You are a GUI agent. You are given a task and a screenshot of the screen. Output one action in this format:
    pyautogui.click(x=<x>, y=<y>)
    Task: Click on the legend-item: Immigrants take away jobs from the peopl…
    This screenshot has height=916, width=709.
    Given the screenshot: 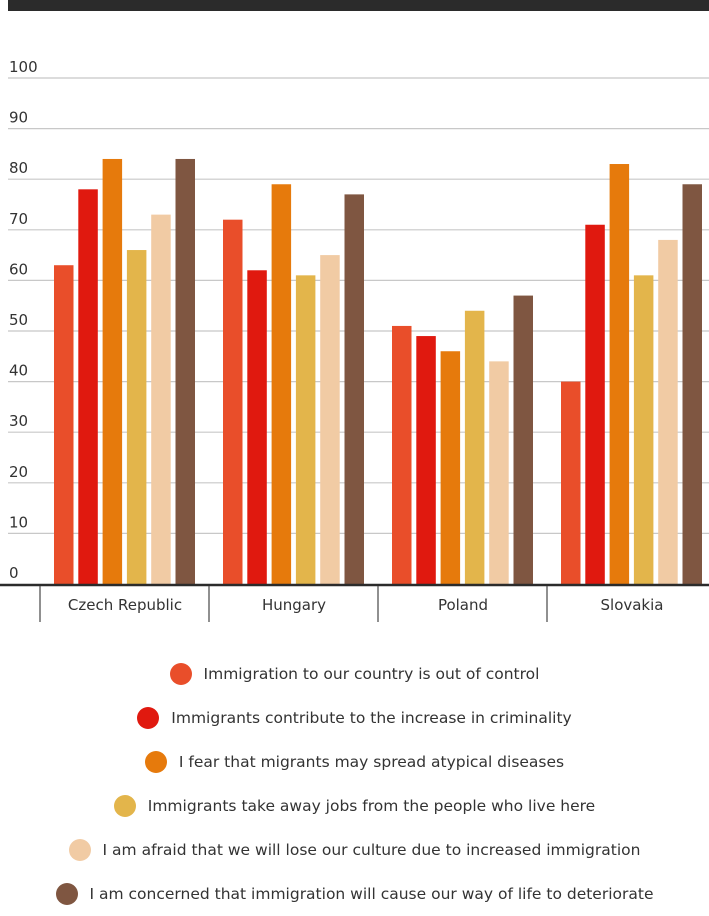 What is the action you would take?
    pyautogui.click(x=354, y=806)
    